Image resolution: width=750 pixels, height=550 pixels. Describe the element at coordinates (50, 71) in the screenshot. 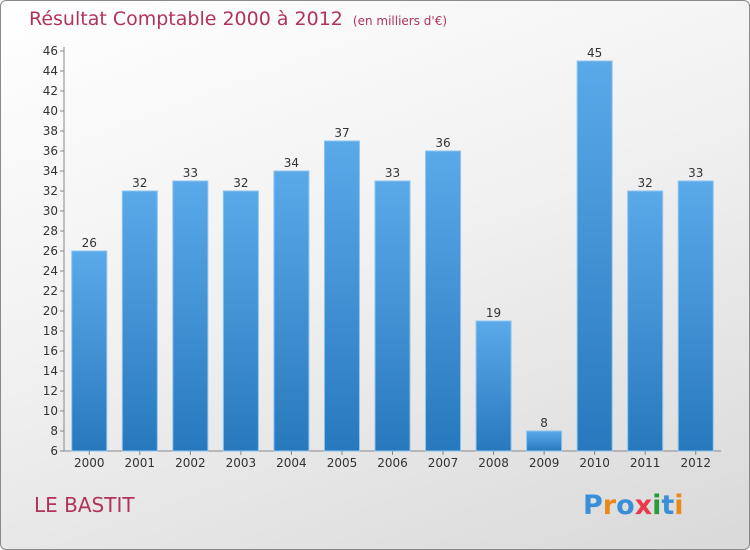

I see `y-tick-label: 44` at that location.